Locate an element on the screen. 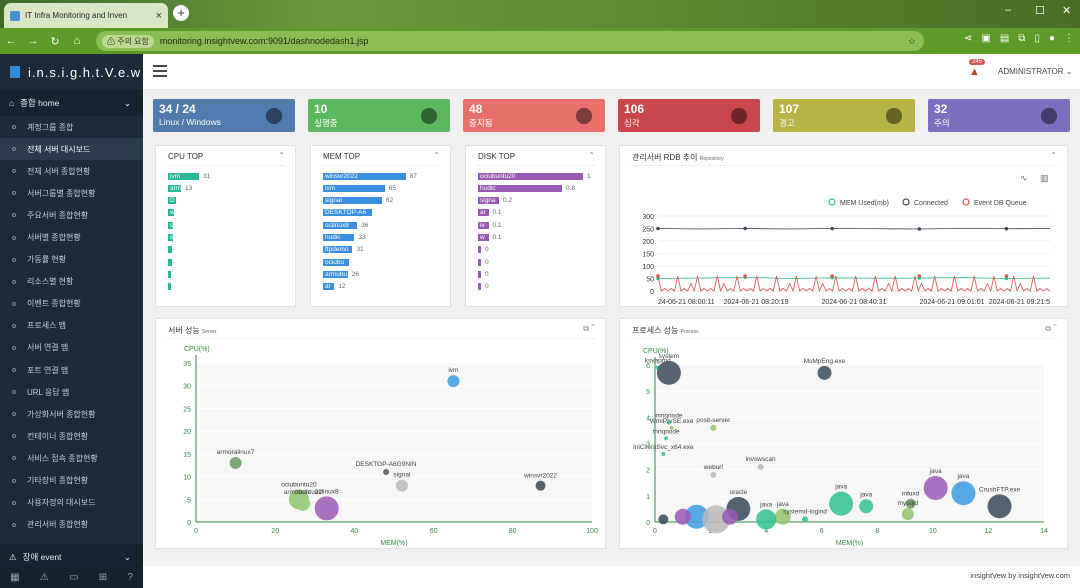 The width and height of the screenshot is (1080, 588). sidebar-item: 주요서버 종합현황 is located at coordinates (71, 215).